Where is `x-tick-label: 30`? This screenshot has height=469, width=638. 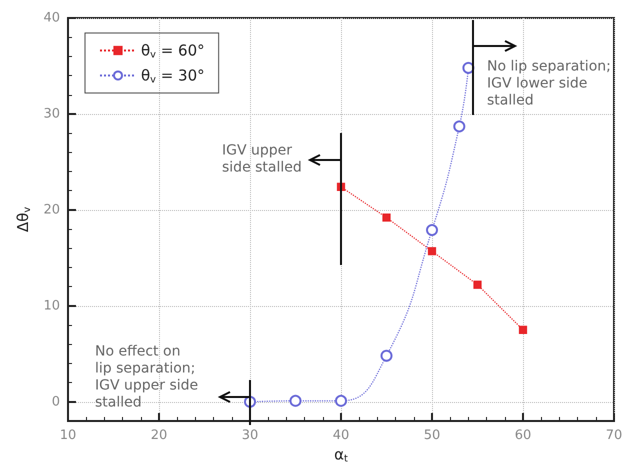
x-tick-label: 30 is located at coordinates (250, 435).